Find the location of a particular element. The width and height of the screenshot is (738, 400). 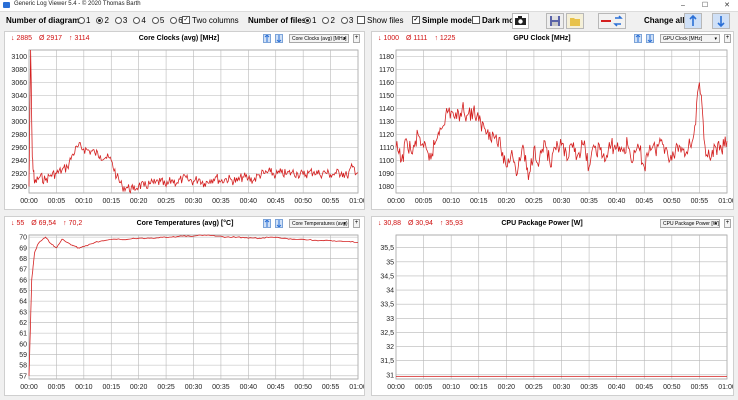

stat-avg: Ø 69,54 is located at coordinates (44, 223).